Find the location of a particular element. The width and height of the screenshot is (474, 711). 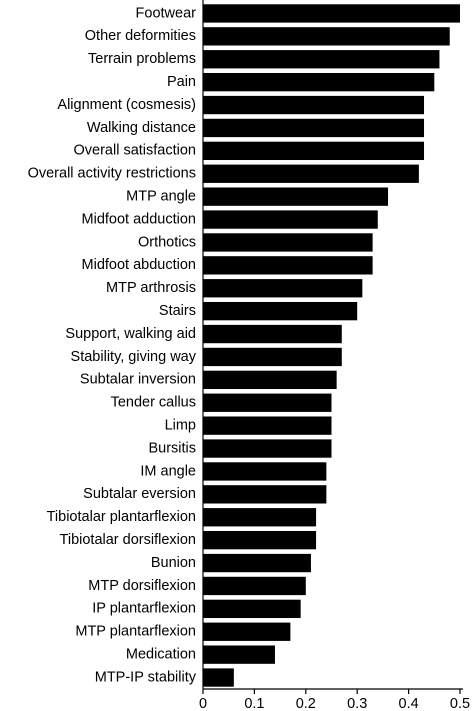

y-tick-label: IP plantarflexion is located at coordinates (144, 609).